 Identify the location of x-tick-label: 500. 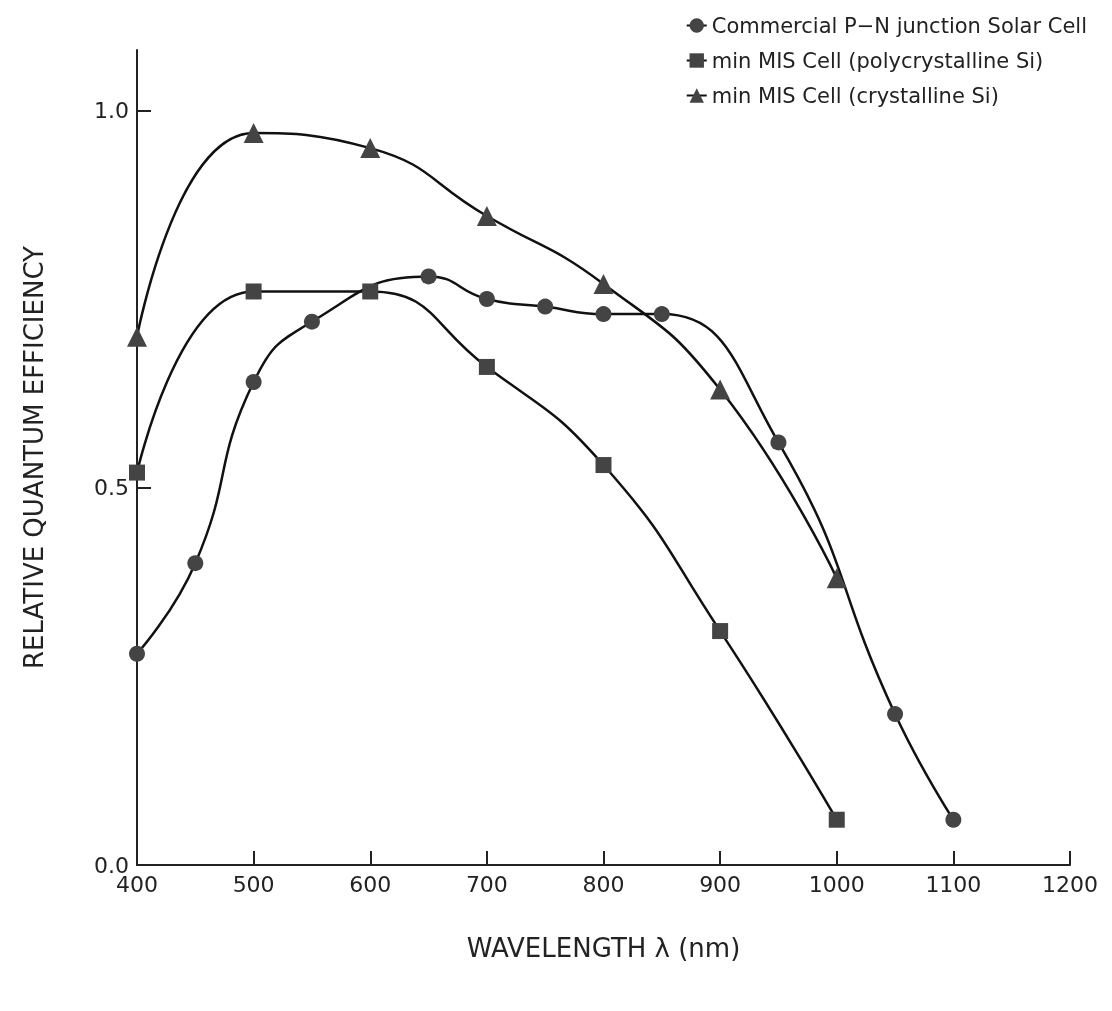
(253, 884).